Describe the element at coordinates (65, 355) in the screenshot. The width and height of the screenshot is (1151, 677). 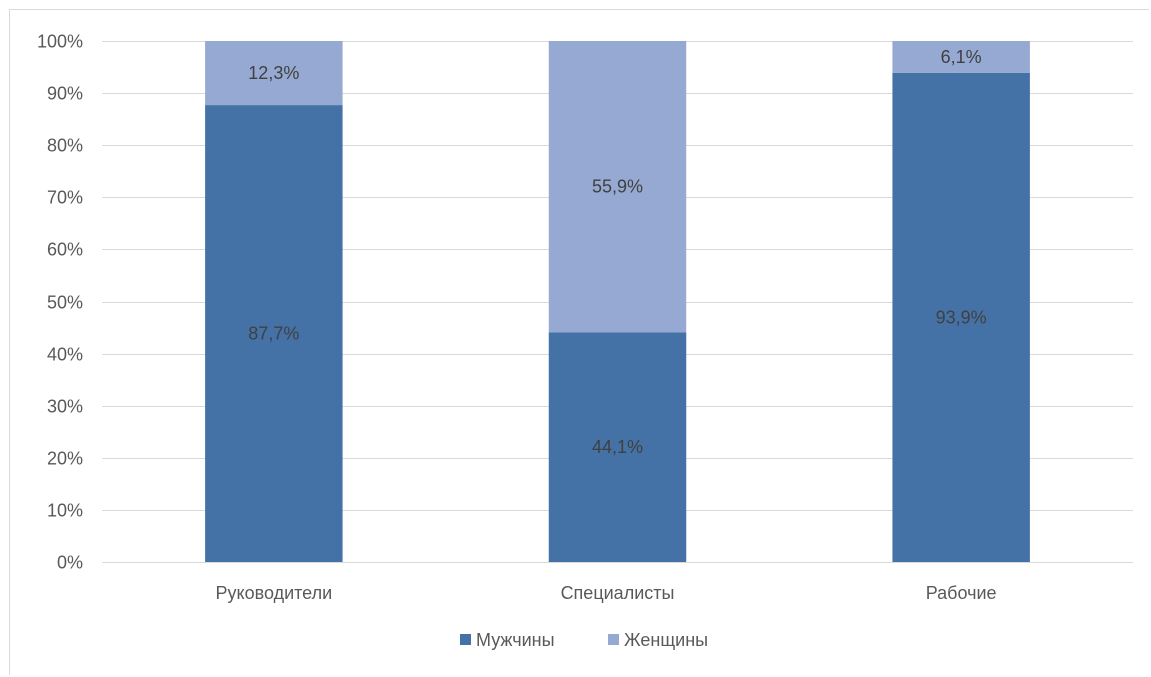
I see `y-tick-label: 40%` at that location.